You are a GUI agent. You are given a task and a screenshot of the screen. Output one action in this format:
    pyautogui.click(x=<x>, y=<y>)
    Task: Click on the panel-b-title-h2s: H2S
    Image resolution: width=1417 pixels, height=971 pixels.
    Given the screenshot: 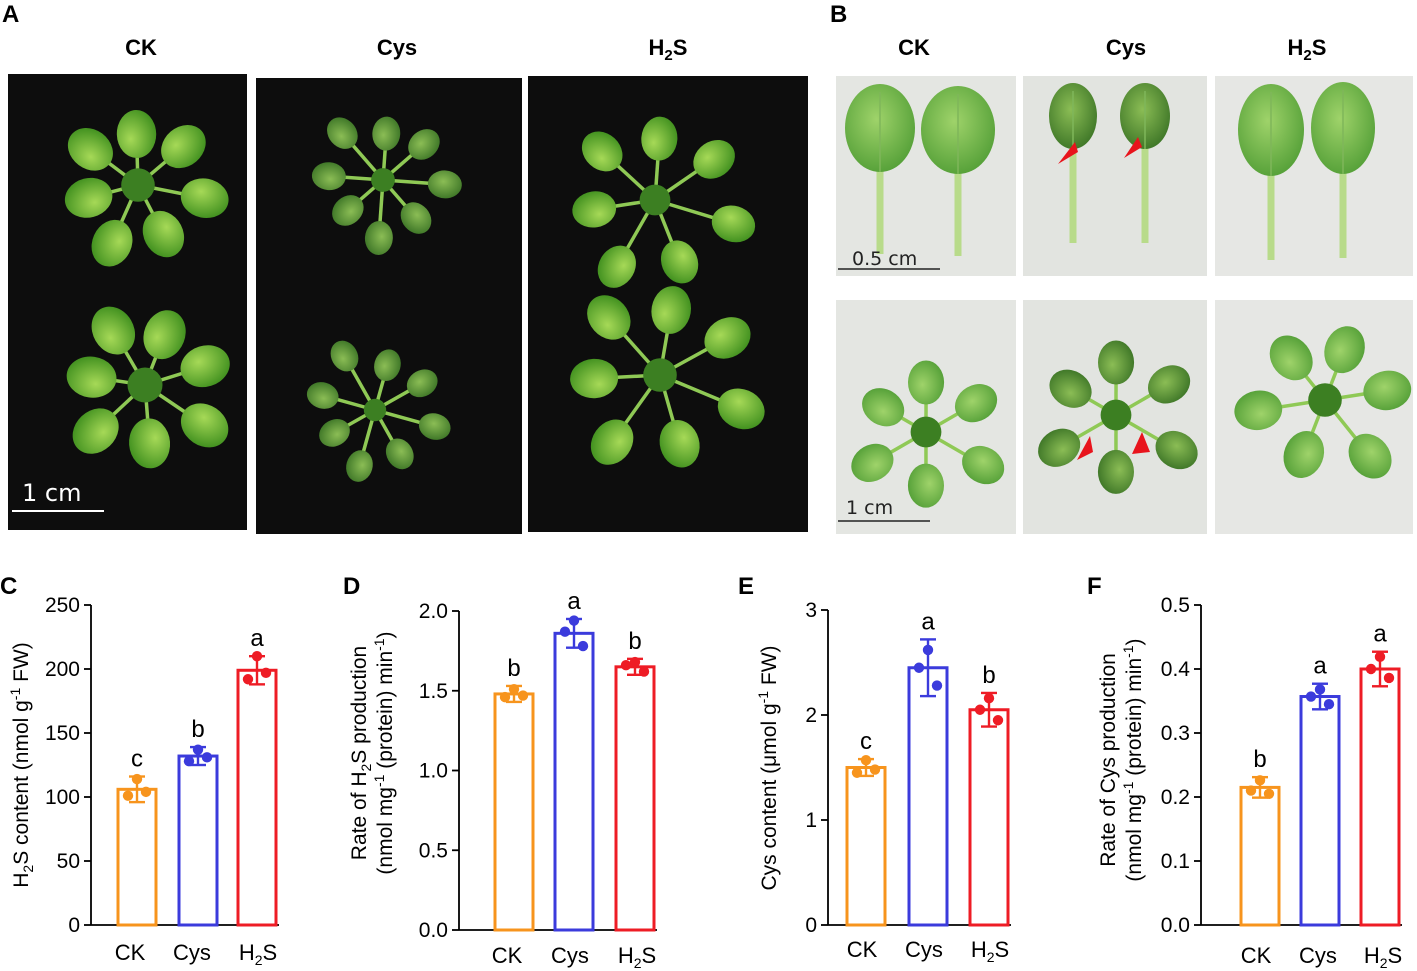 What is the action you would take?
    pyautogui.click(x=1307, y=49)
    